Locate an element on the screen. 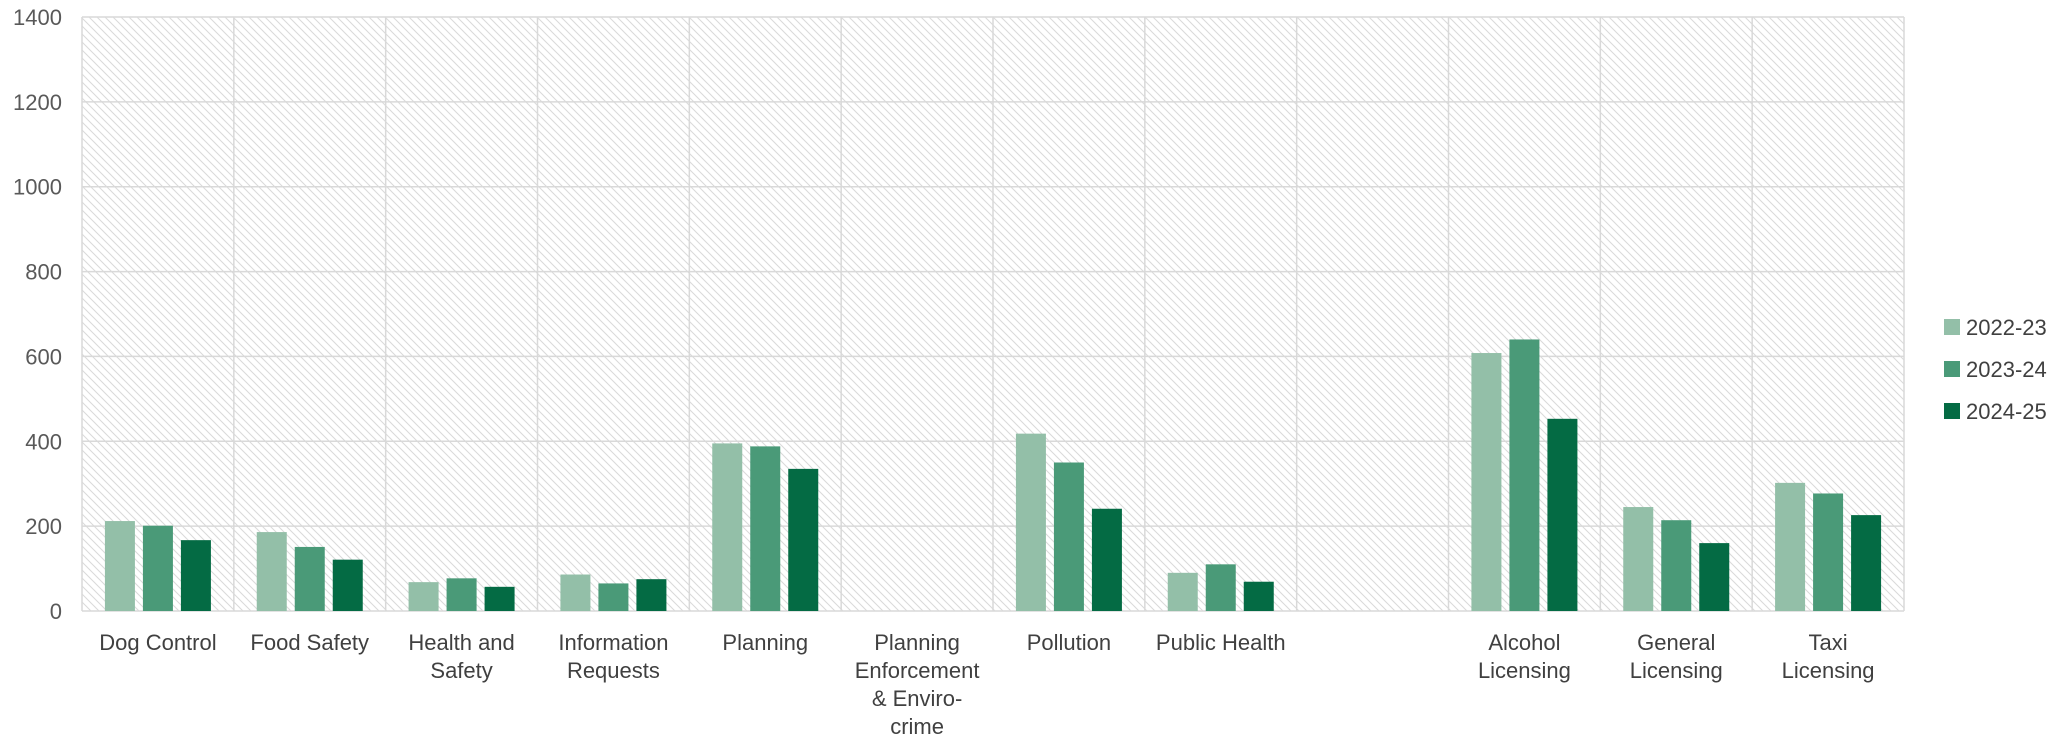 The height and width of the screenshot is (734, 2072). y-tick-label: 600 is located at coordinates (43, 356).